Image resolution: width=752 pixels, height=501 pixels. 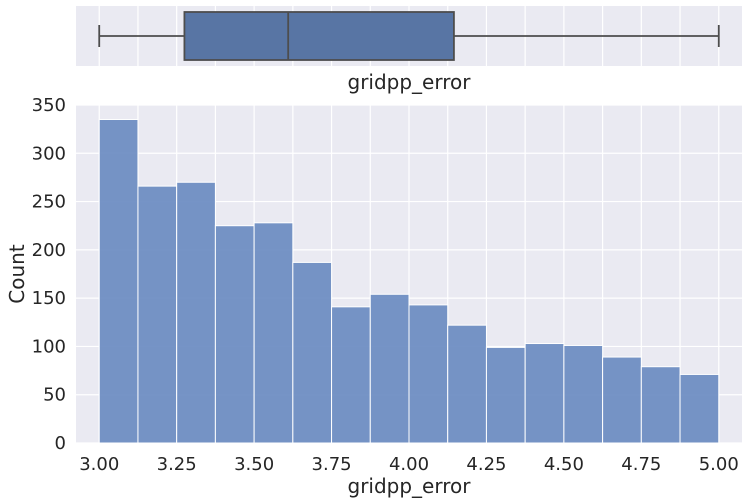 I want to click on x-tick-label: 3.50, so click(x=254, y=464).